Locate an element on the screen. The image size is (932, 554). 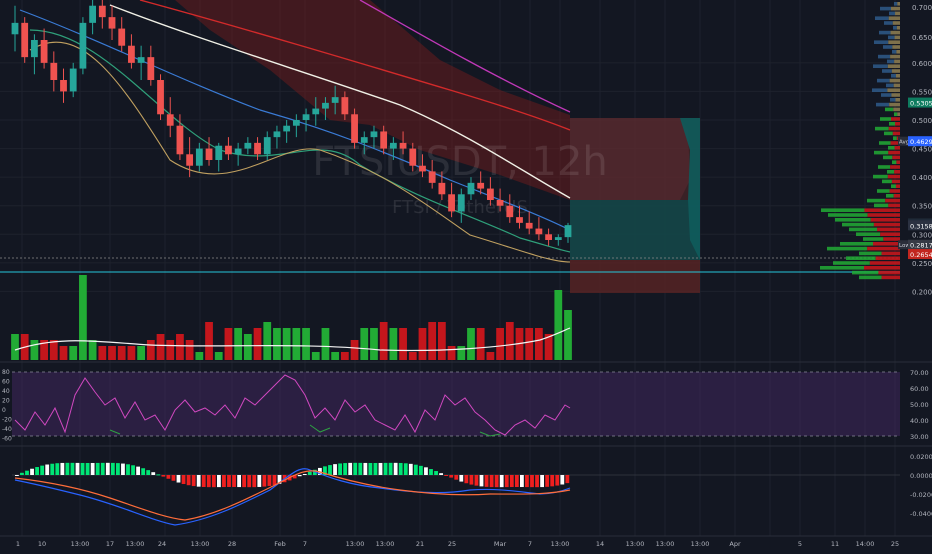
time-tick-3: 17 is located at coordinates (110, 544).